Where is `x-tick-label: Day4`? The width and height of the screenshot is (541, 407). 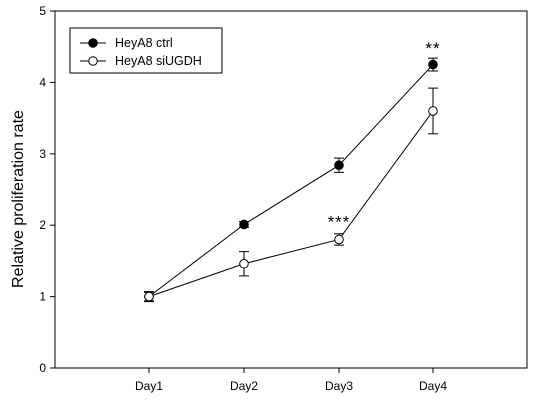 x-tick-label: Day4 is located at coordinates (433, 386).